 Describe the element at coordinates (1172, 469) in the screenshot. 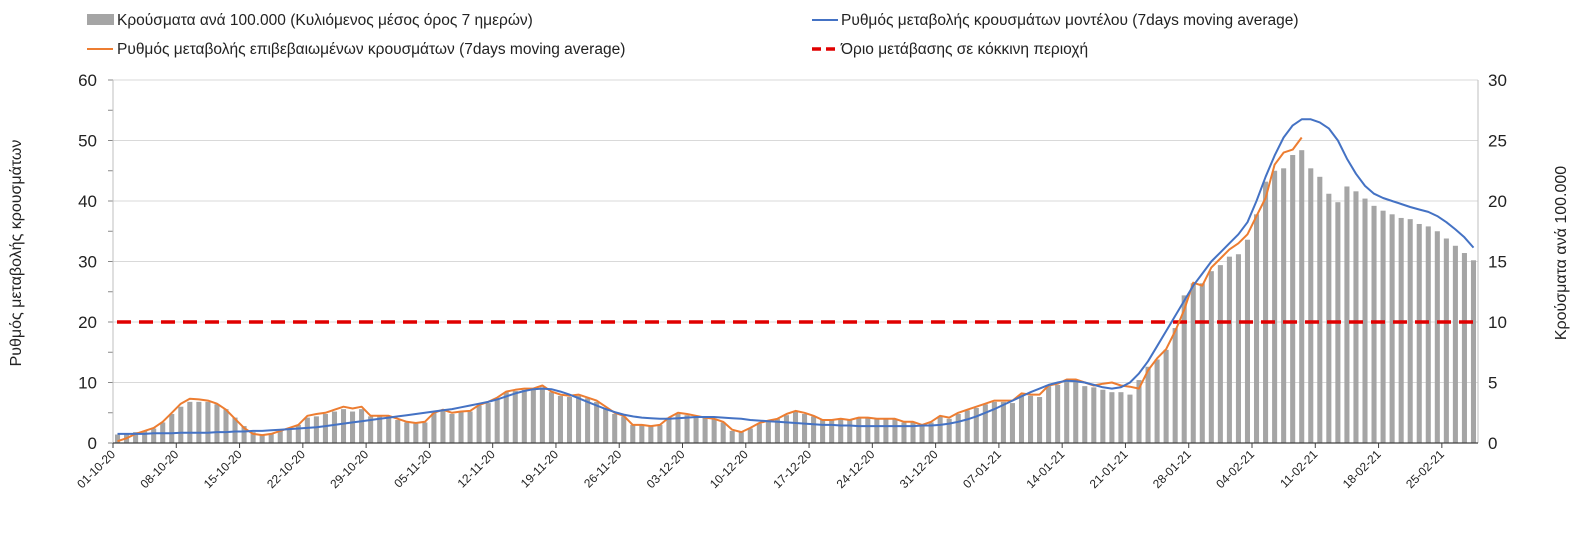

I see `x-tick-label: 28-01-21` at that location.